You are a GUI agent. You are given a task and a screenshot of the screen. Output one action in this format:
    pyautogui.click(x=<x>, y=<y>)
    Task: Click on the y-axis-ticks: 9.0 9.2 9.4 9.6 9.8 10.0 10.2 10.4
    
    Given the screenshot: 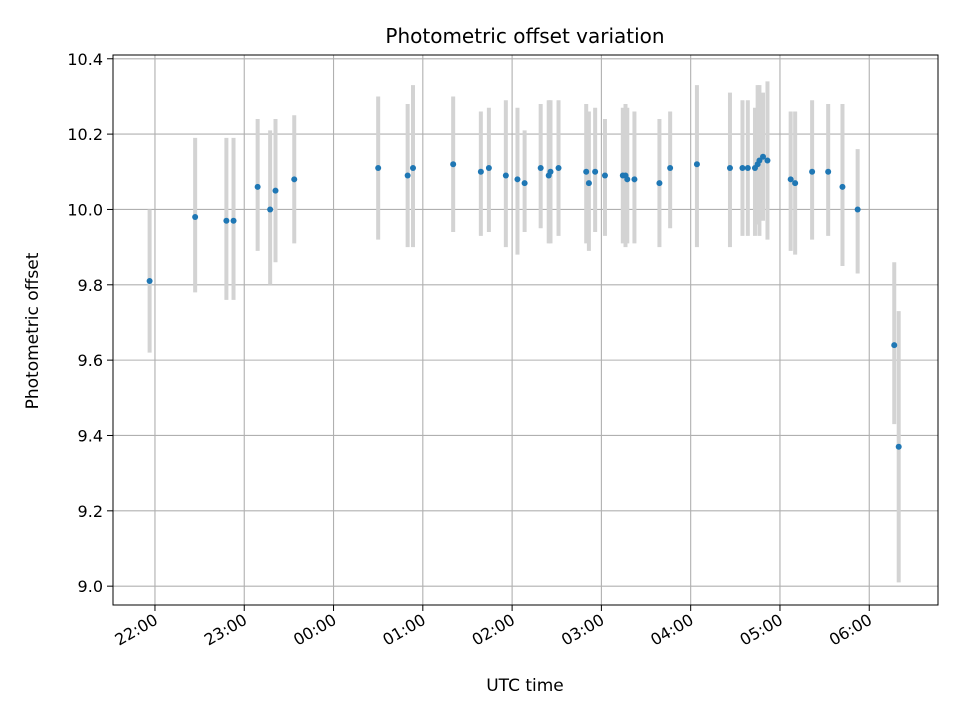 What is the action you would take?
    pyautogui.click(x=90, y=323)
    